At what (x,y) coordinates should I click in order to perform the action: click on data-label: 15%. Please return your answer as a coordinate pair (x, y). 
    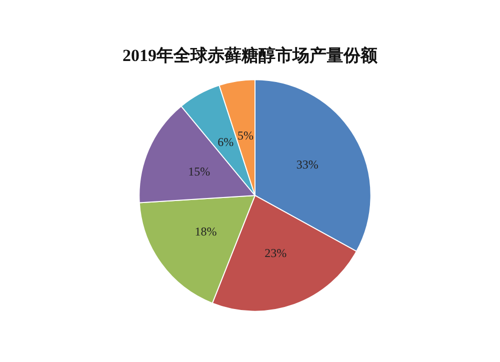
    Looking at the image, I should click on (199, 171).